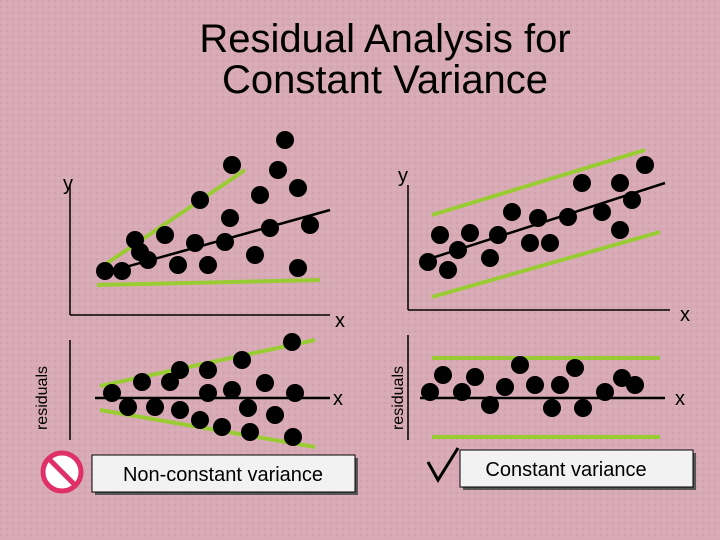 This screenshot has width=720, height=540. Describe the element at coordinates (538, 229) in the screenshot. I see `scatter-constant` at that location.